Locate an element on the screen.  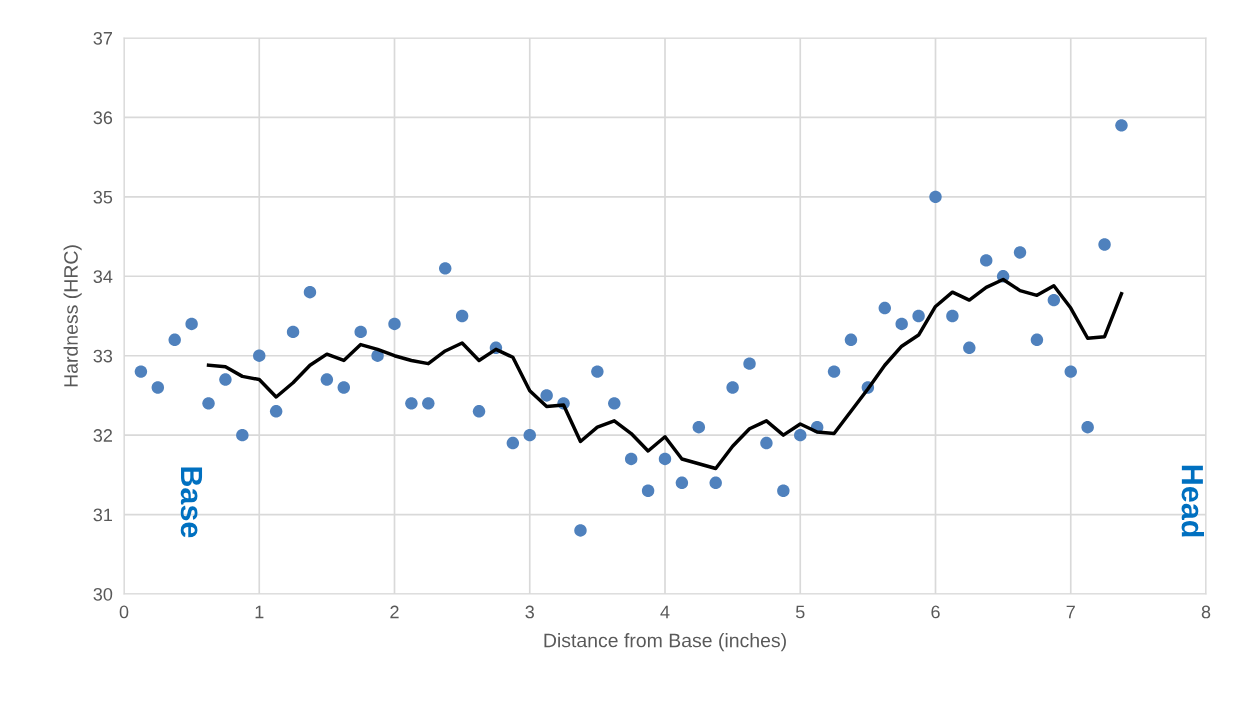
y-tick-label: 32 is located at coordinates (102, 435).